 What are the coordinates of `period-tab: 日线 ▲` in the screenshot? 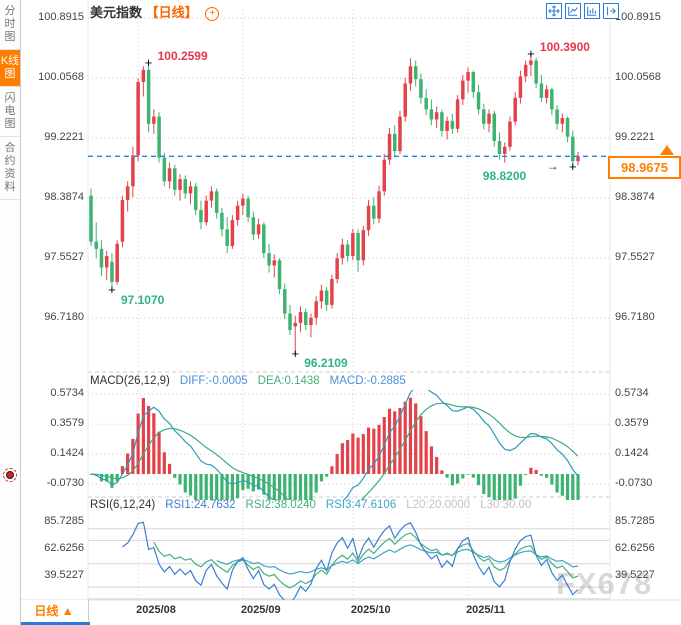 It's located at (54, 611).